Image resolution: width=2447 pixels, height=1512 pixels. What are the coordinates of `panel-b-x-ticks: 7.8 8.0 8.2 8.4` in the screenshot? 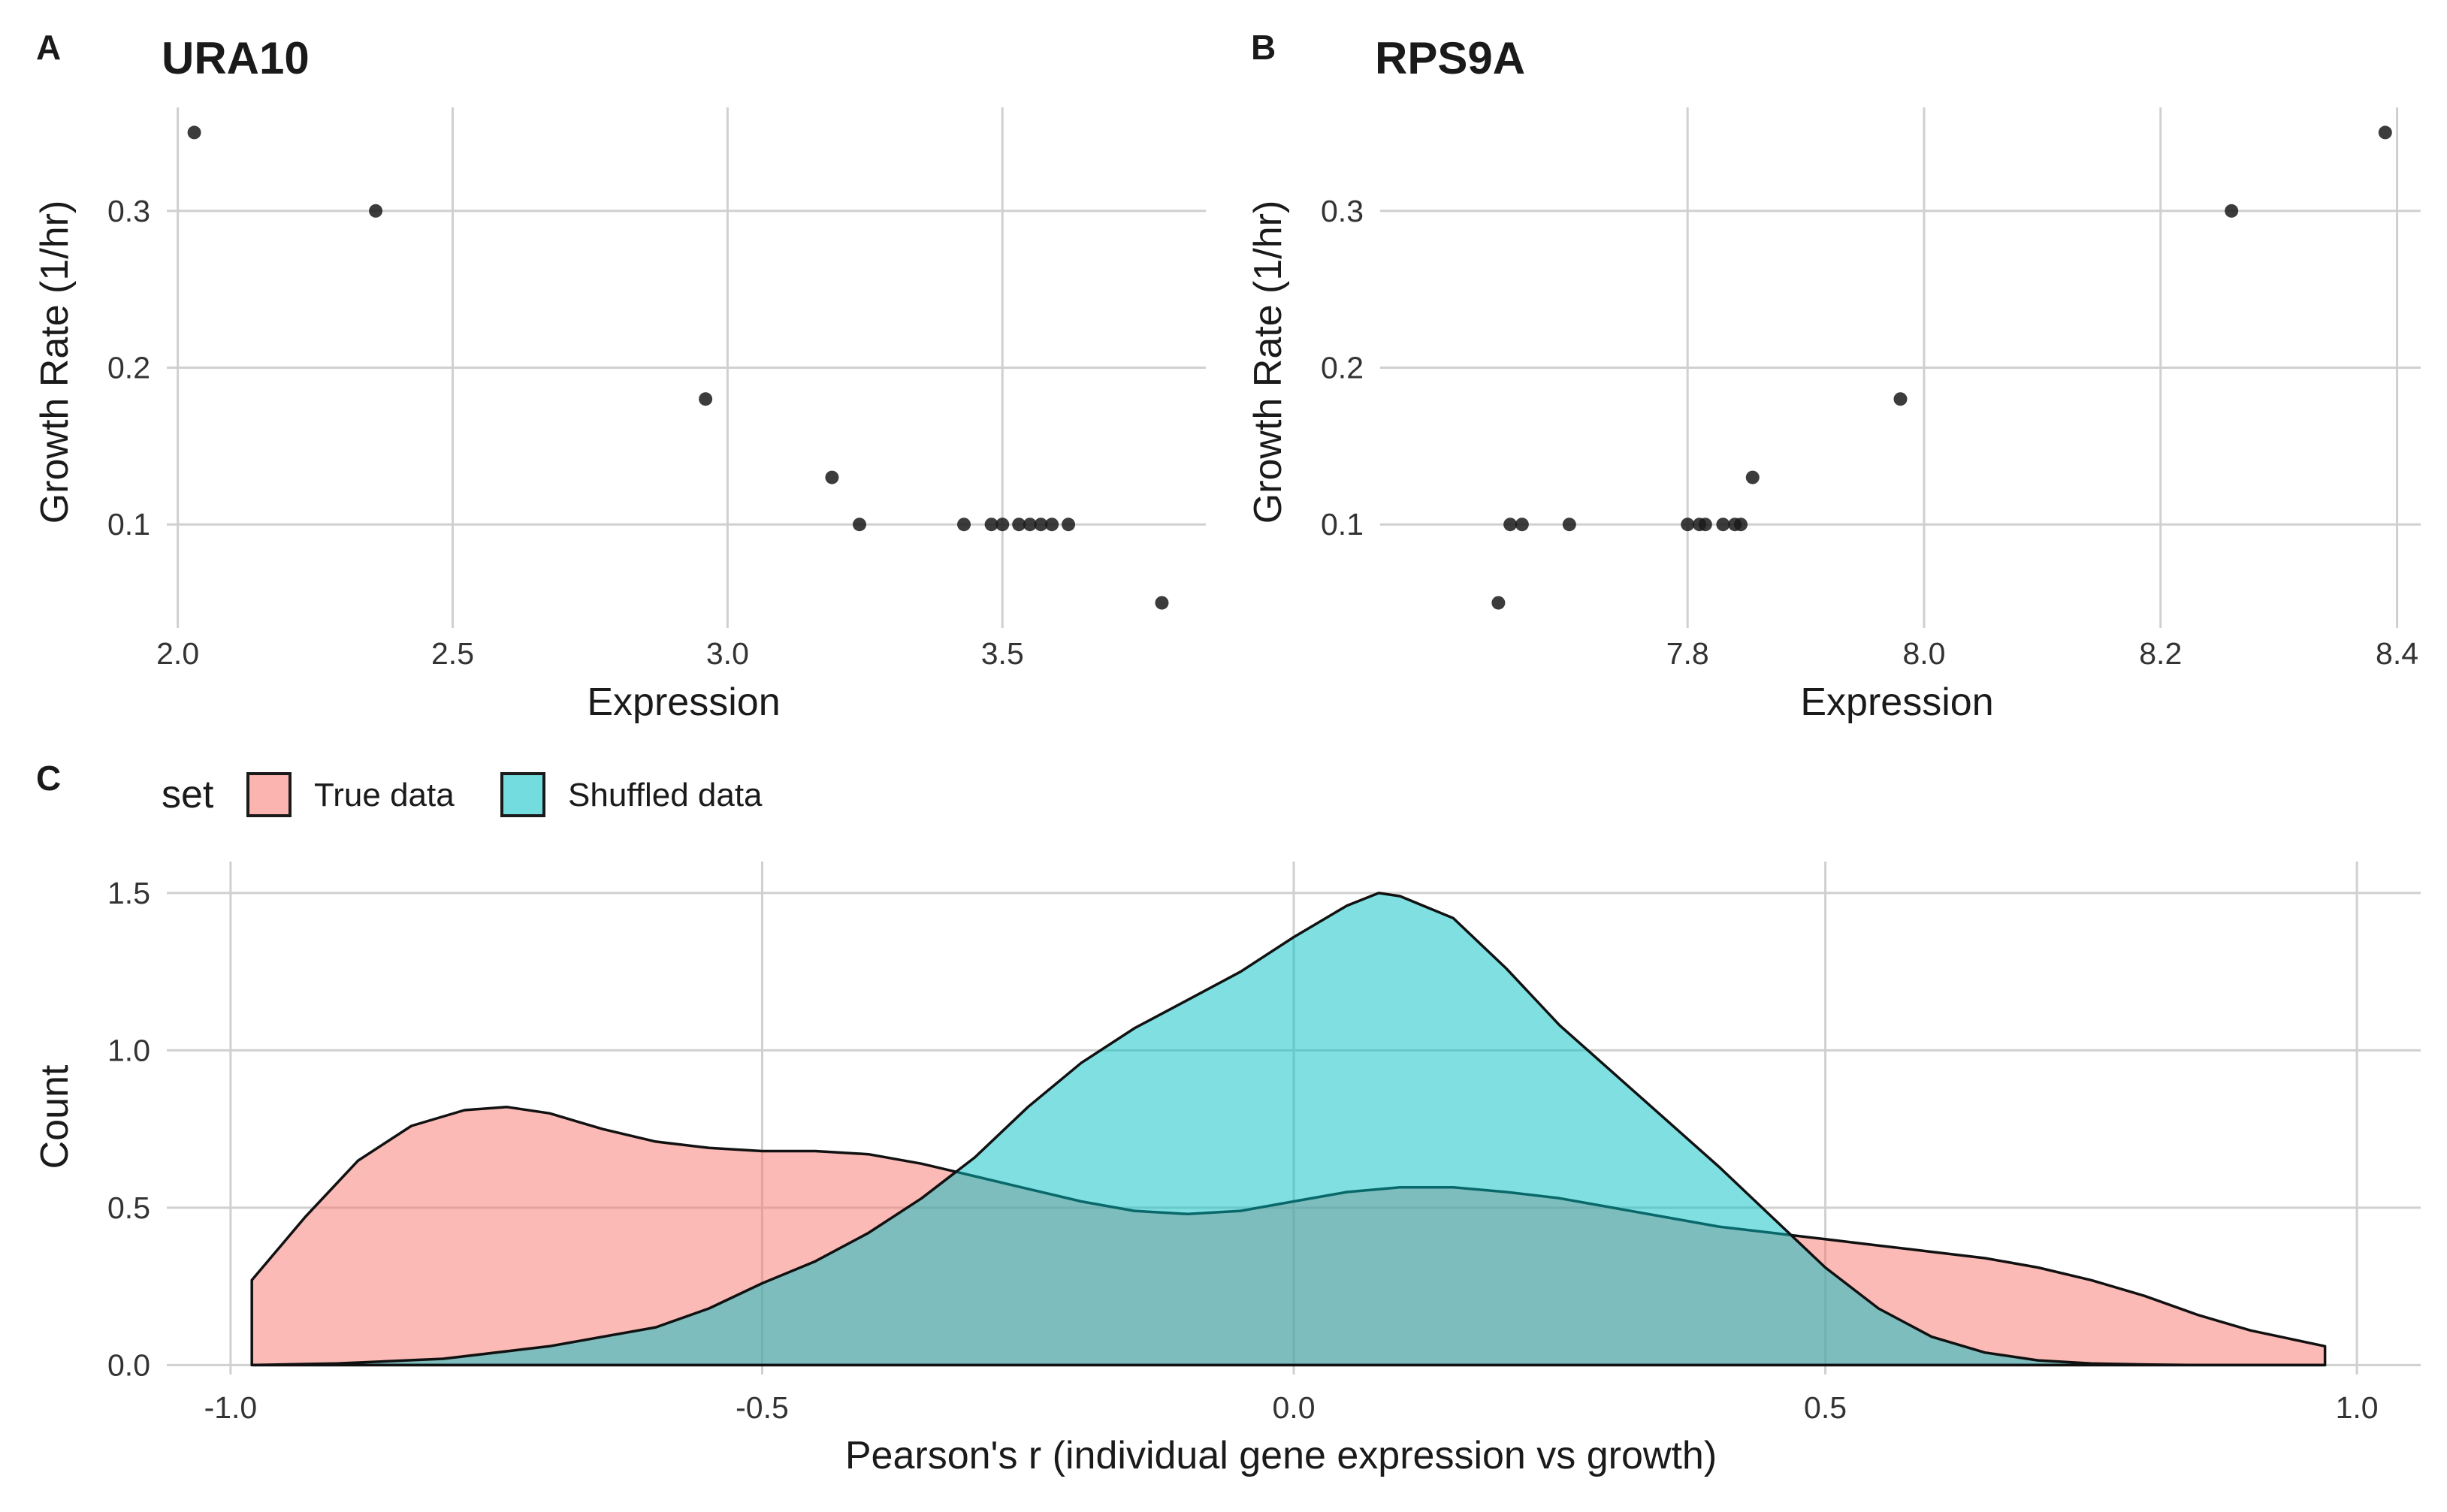 It's located at (2042, 653).